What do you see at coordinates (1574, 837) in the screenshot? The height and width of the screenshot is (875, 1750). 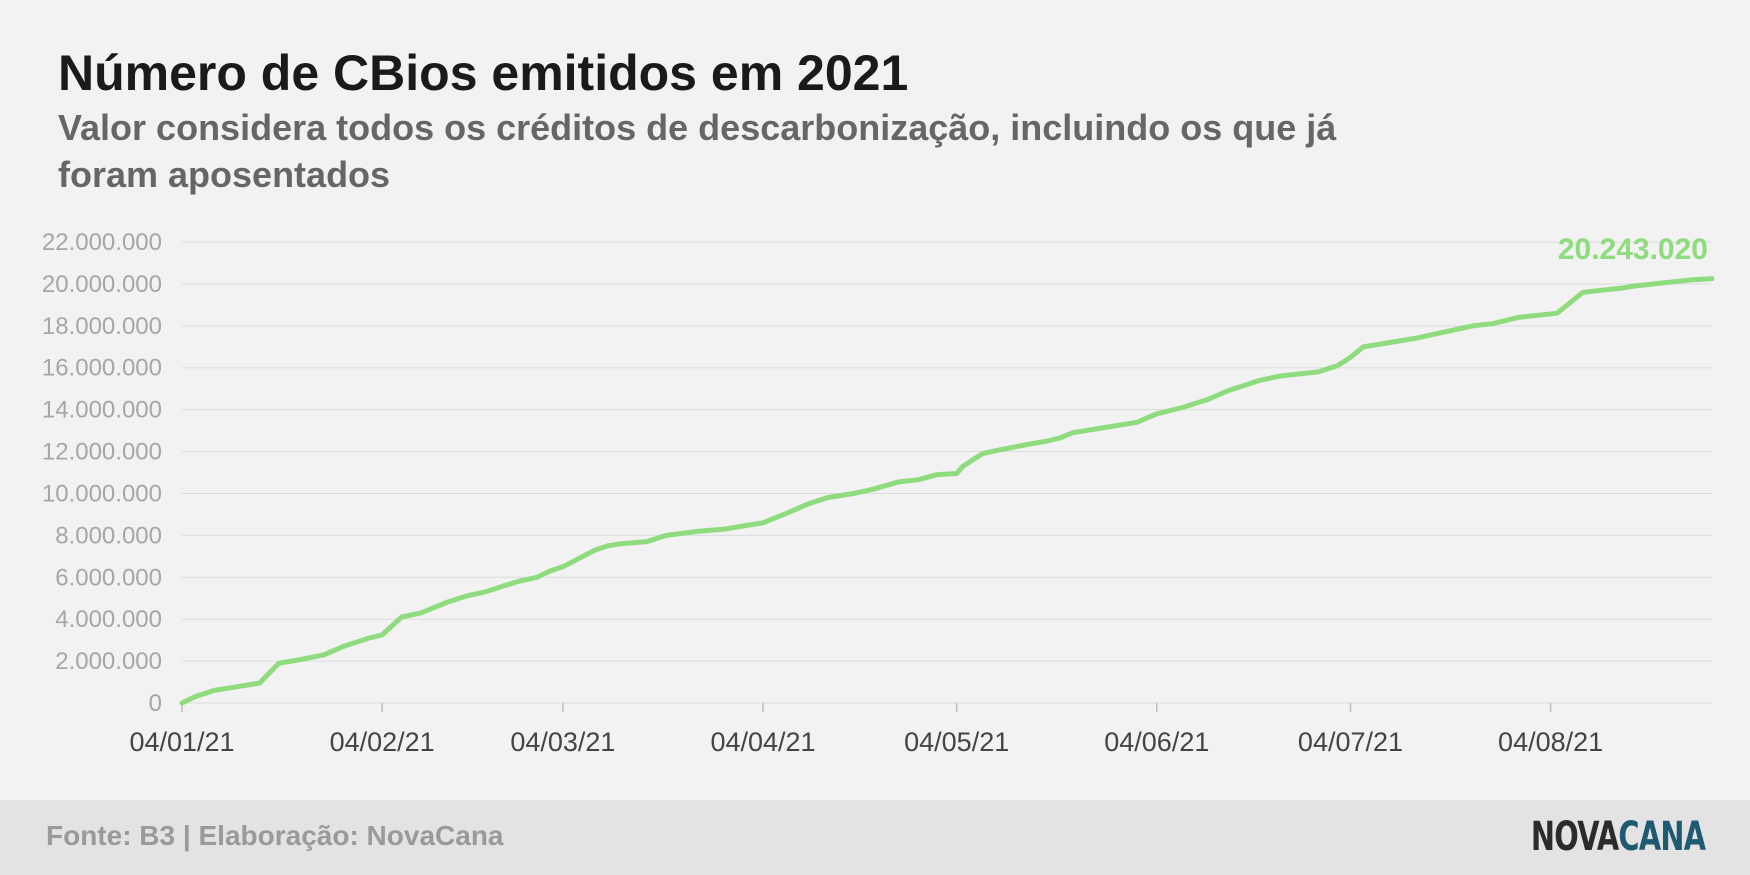 I see `logo-text-nova: NOVA` at bounding box center [1574, 837].